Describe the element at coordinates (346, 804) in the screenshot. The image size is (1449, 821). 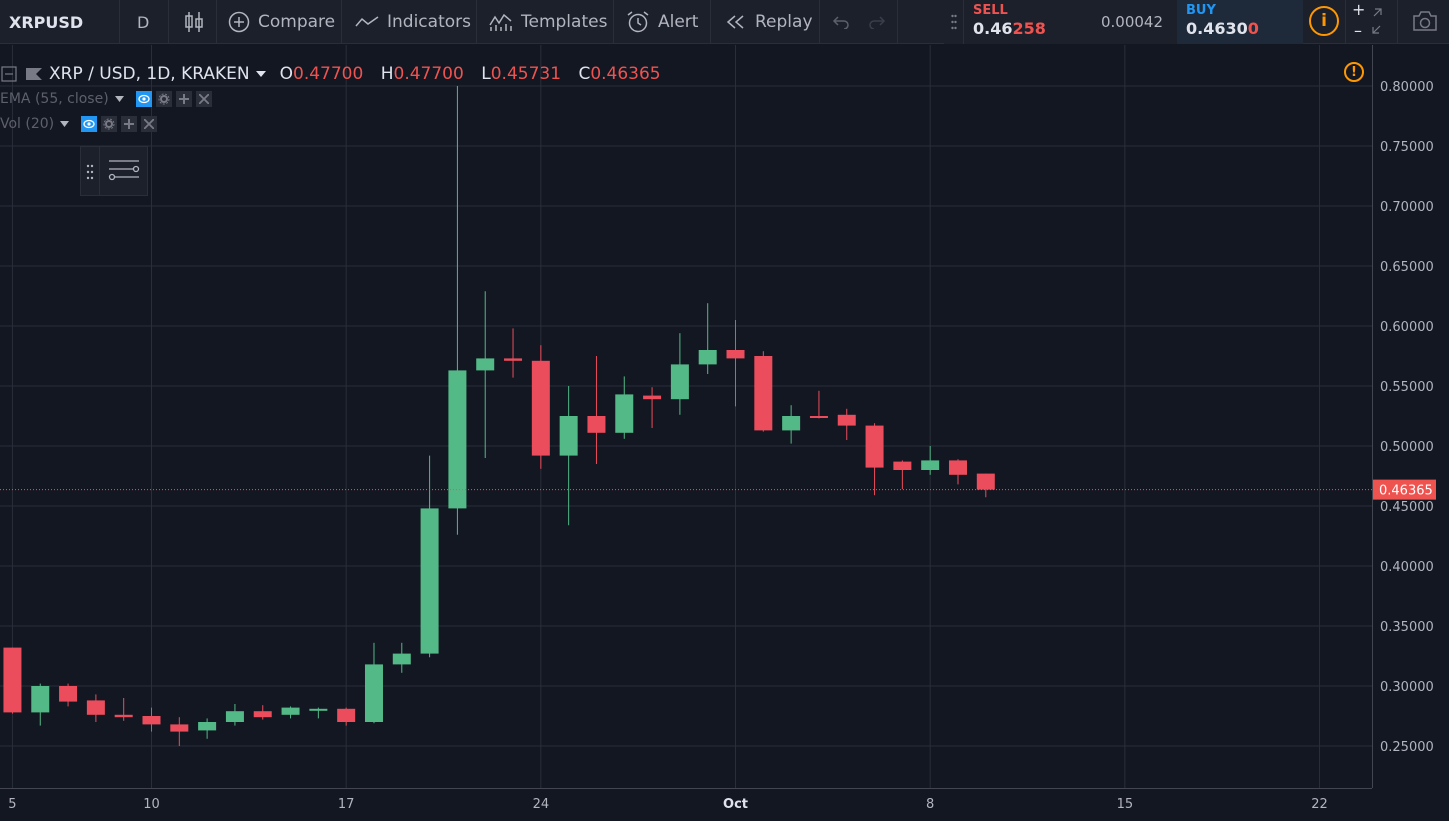
I see `x-tick-label: 17` at that location.